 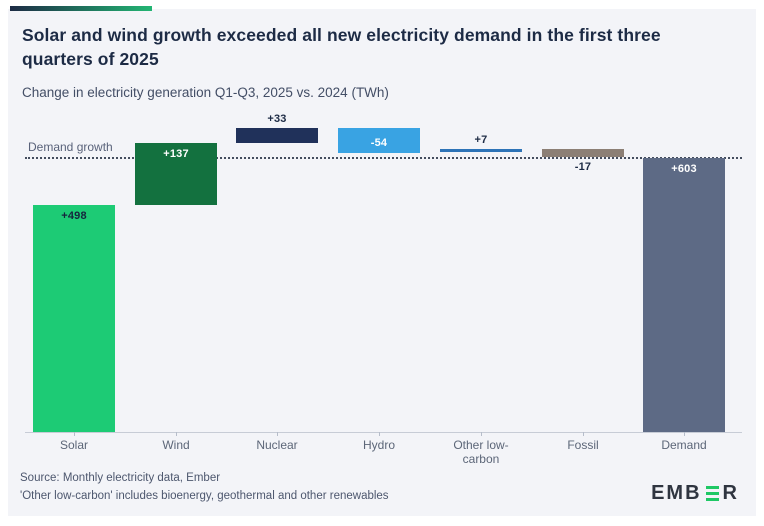 I want to click on bar-value-label-demand: +603, so click(x=684, y=169).